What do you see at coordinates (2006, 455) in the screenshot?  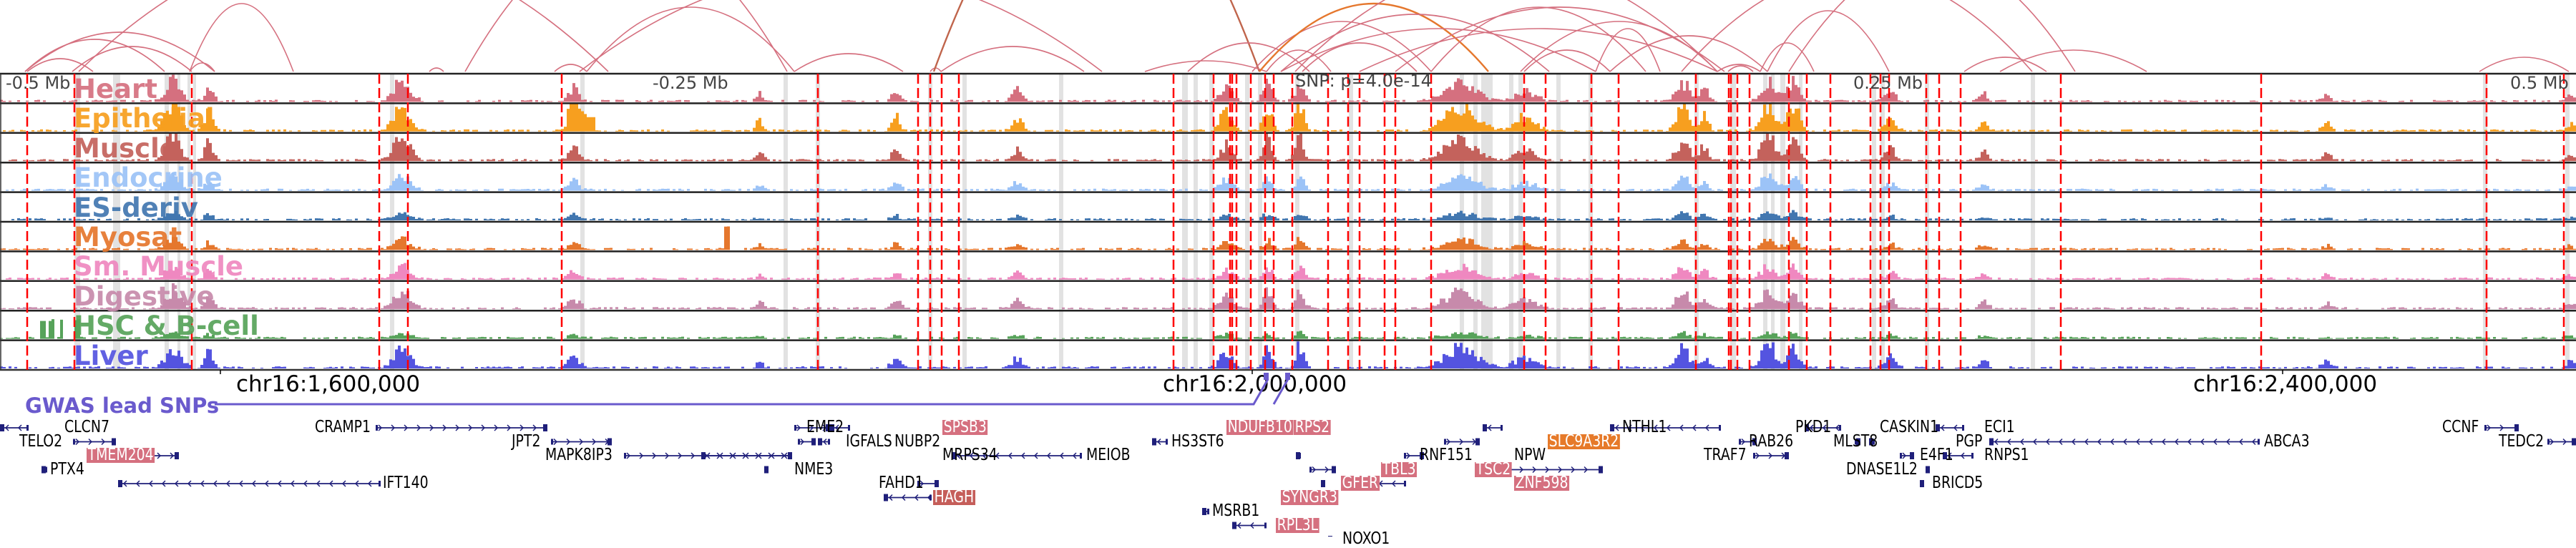 I see `gene-label-rnps1: RNPS1` at bounding box center [2006, 455].